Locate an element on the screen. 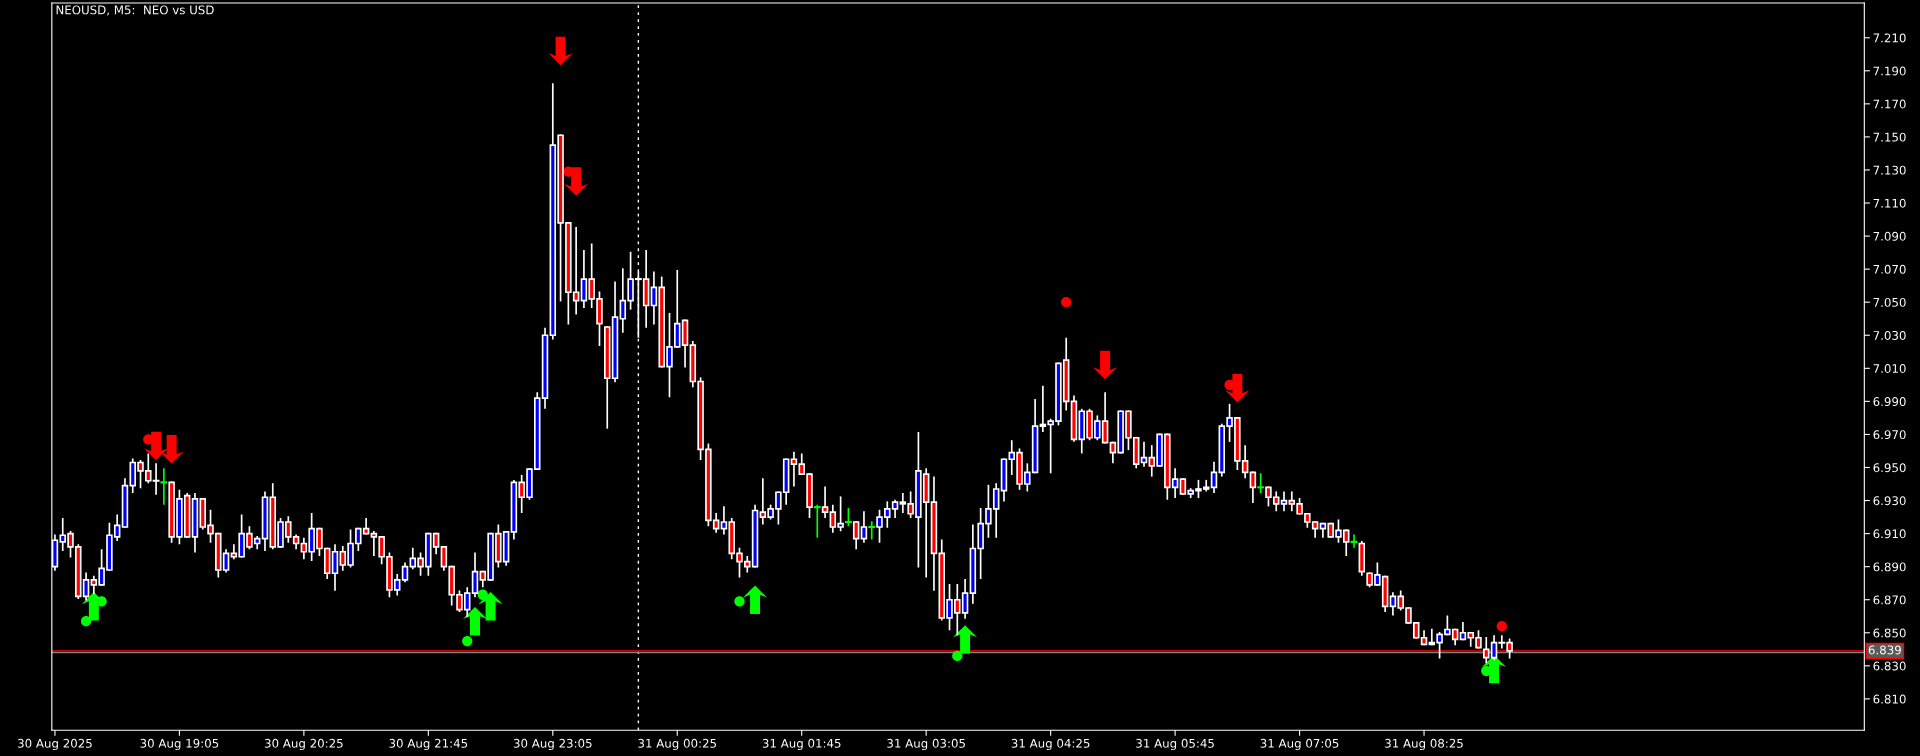  y-tick-label: 6.930 is located at coordinates (1889, 501).